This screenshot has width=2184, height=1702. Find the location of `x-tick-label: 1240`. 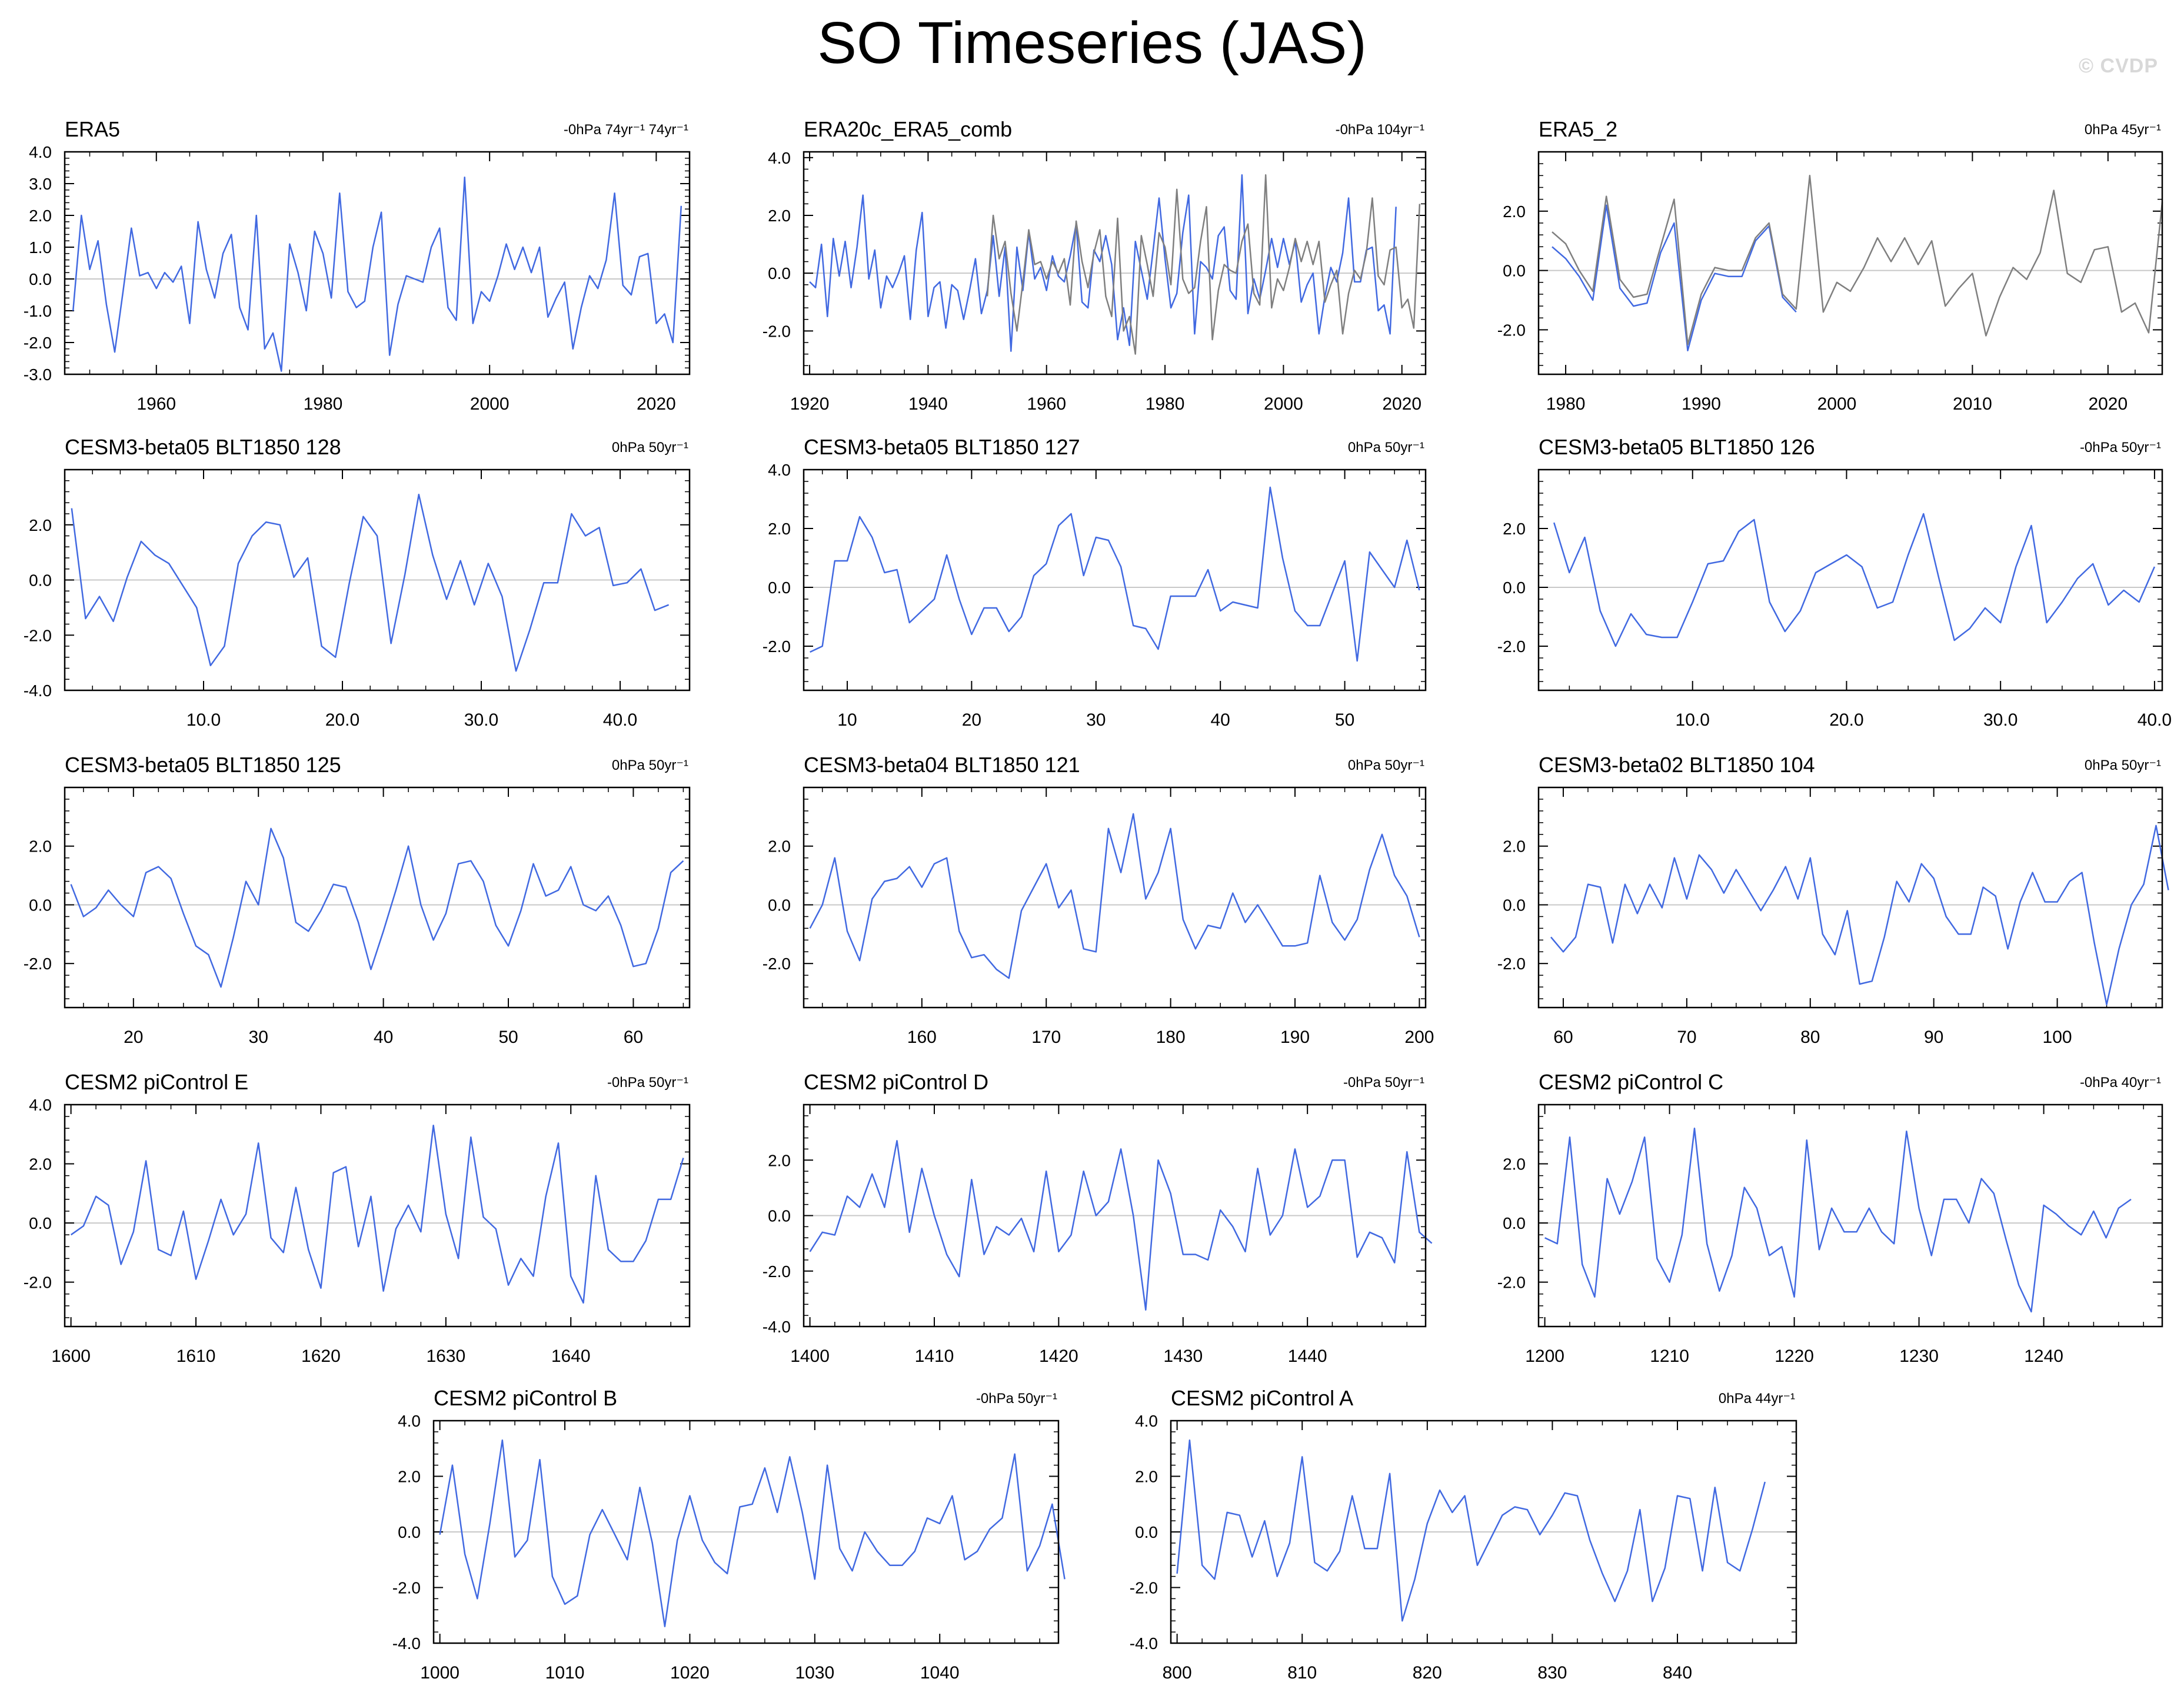

x-tick-label: 1240 is located at coordinates (2043, 1356).